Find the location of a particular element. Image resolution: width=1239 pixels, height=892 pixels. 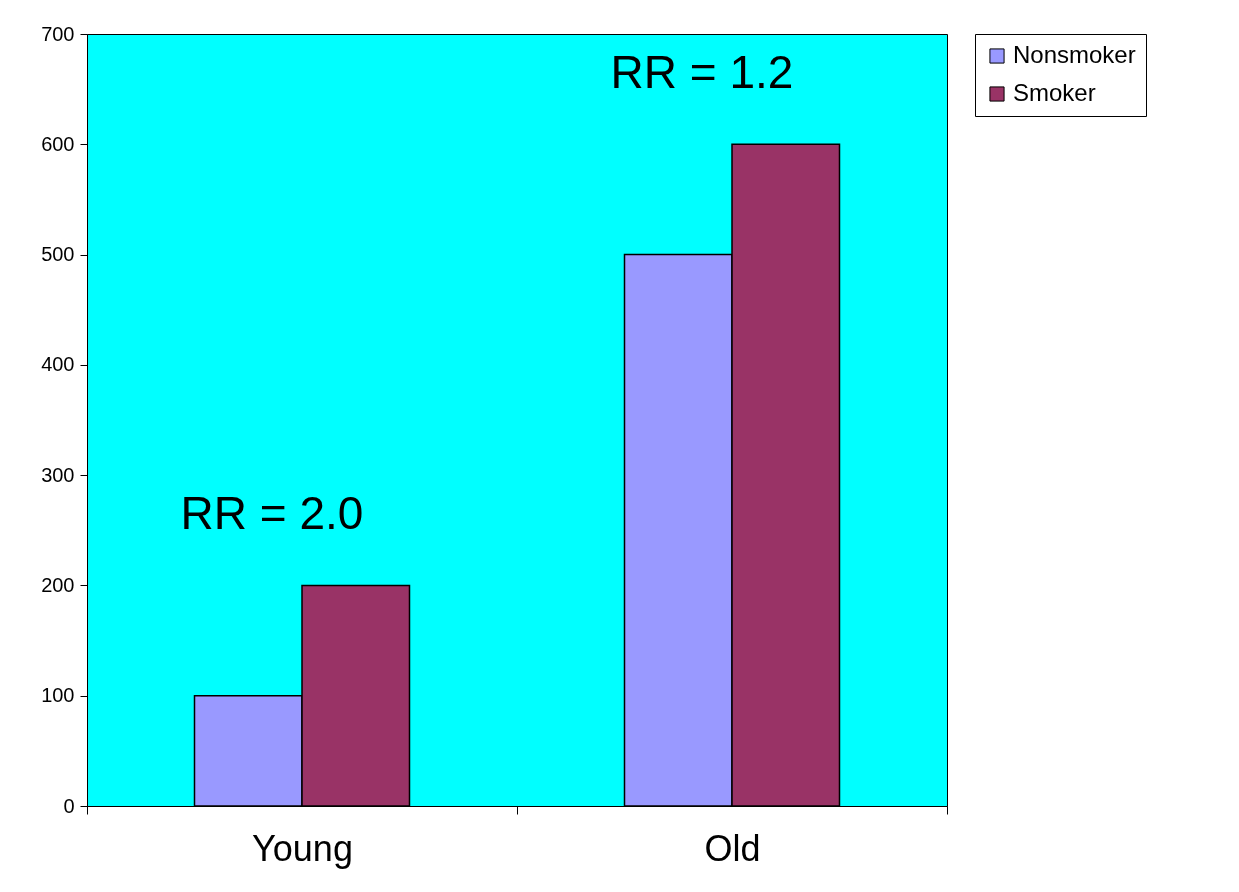

legend-label: Smoker is located at coordinates (1054, 92).